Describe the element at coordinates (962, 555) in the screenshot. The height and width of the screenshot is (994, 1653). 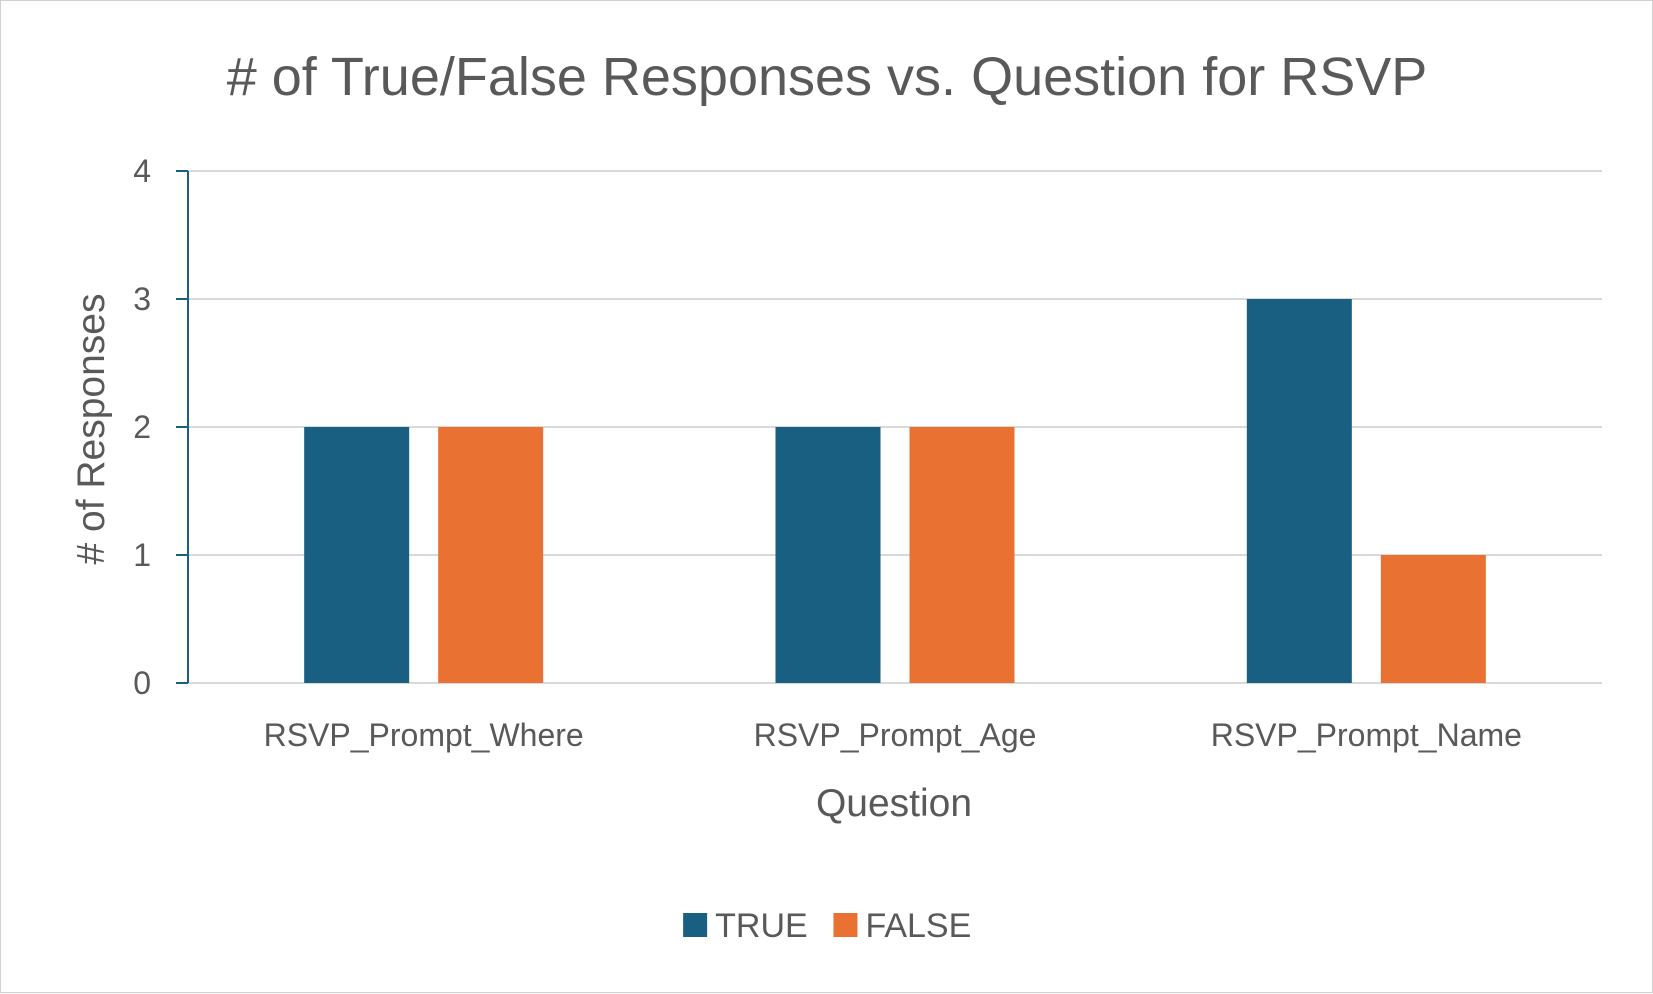
I see `bar-false-rsvp-prompt-age` at that location.